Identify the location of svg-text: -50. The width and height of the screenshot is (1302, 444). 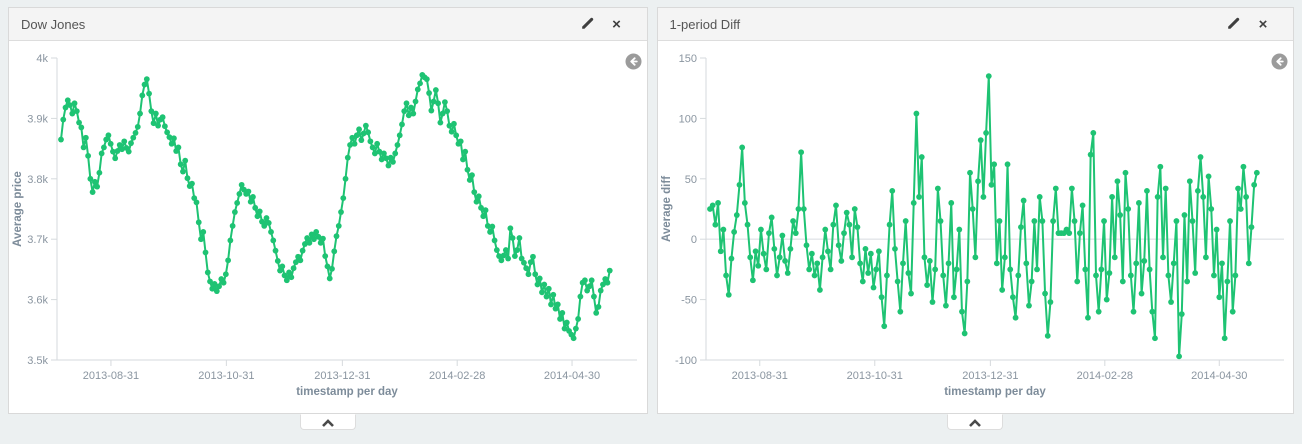
(689, 301).